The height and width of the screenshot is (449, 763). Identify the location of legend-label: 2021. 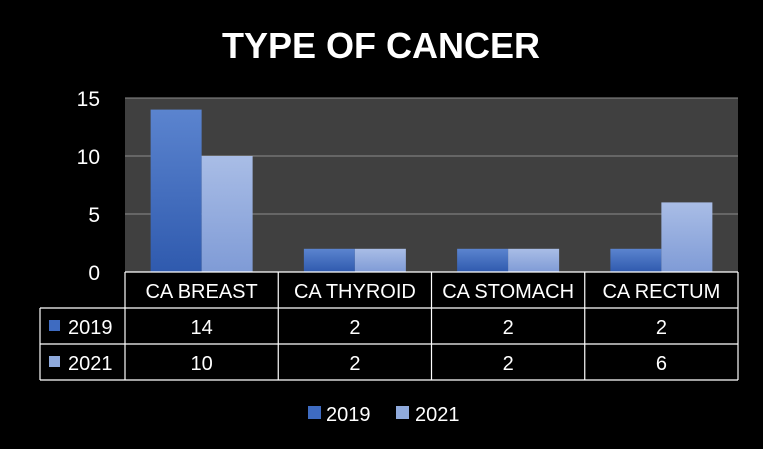
(437, 415).